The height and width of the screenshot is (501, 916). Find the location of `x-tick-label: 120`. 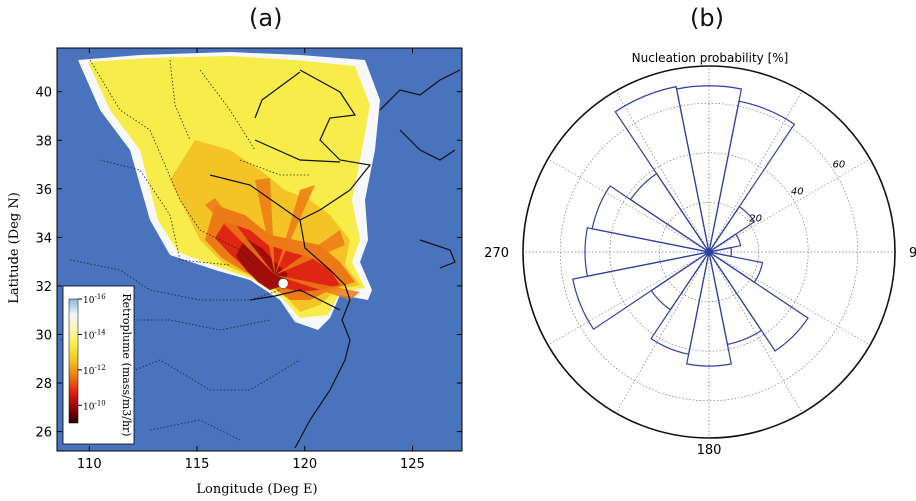

x-tick-label: 120 is located at coordinates (304, 464).